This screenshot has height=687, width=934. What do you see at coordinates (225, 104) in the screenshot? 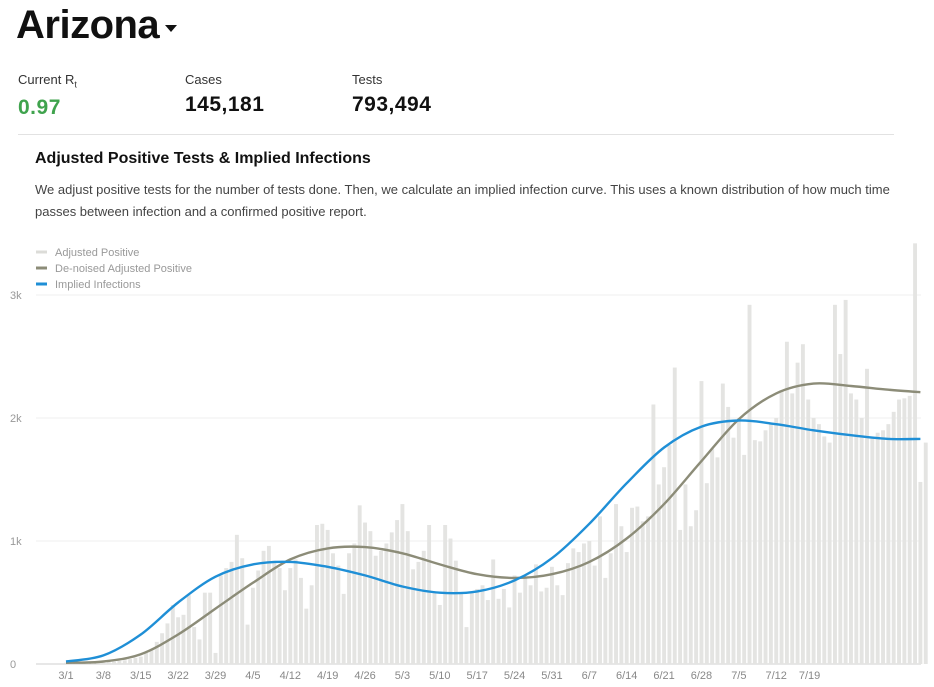
I see `cases-value: 145,181` at bounding box center [225, 104].